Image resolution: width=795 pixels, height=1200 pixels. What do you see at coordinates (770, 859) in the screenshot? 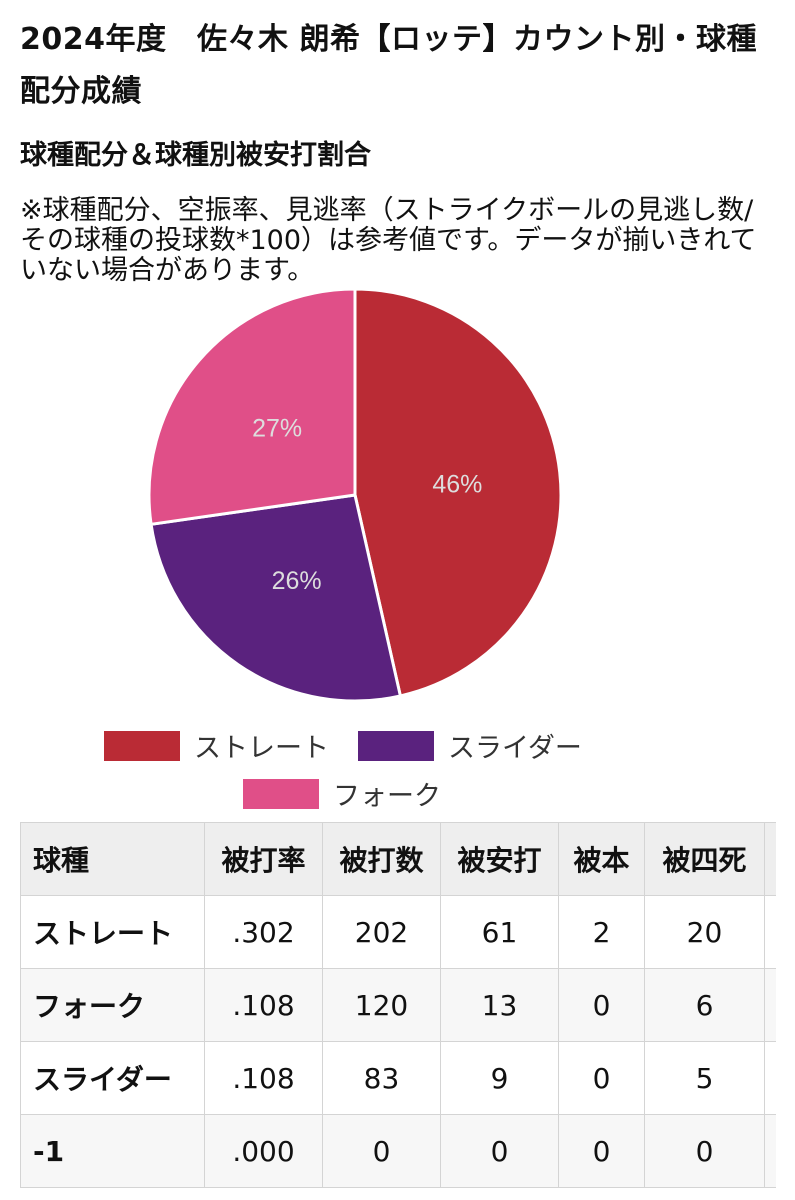
I see `column-header-overflow` at bounding box center [770, 859].